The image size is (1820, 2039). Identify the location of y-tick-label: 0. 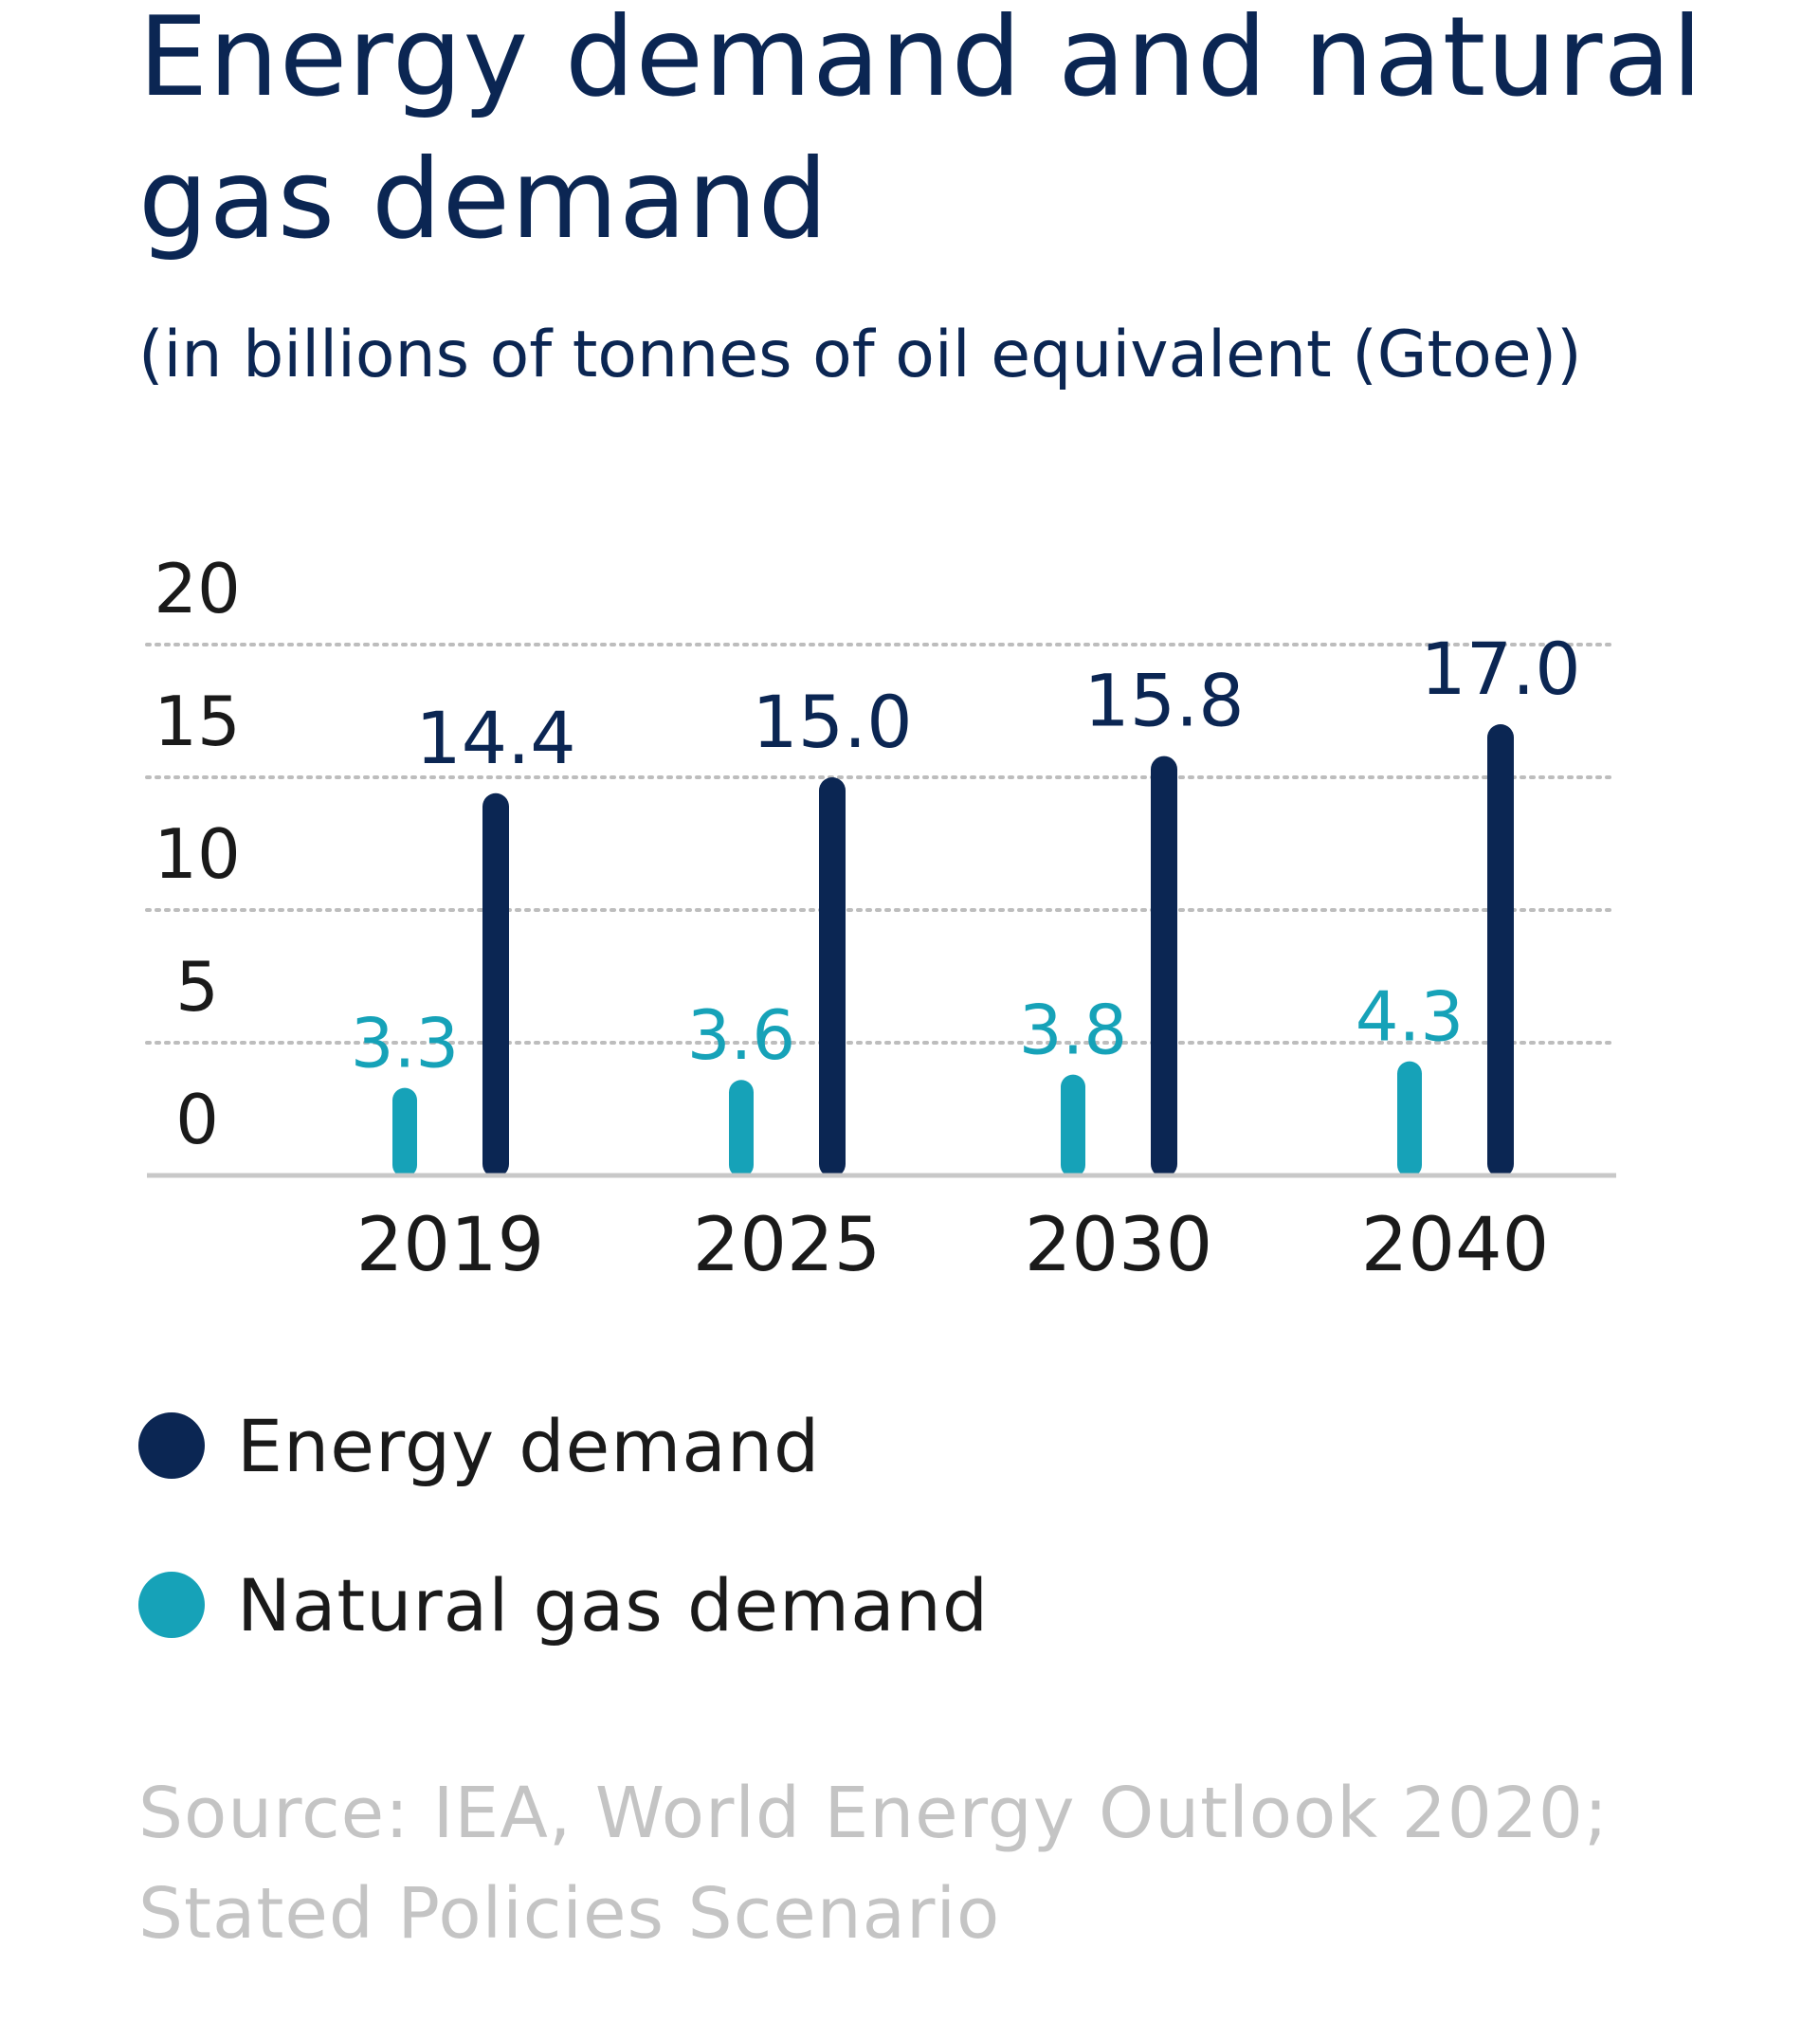
(197, 1119).